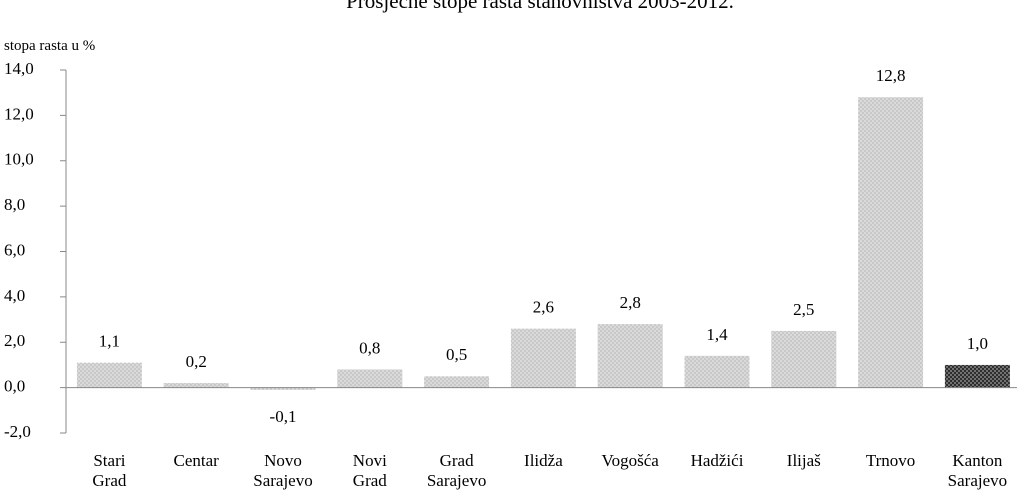 The height and width of the screenshot is (493, 1017). Describe the element at coordinates (14, 340) in the screenshot. I see `y-tick-label: 2,0` at that location.